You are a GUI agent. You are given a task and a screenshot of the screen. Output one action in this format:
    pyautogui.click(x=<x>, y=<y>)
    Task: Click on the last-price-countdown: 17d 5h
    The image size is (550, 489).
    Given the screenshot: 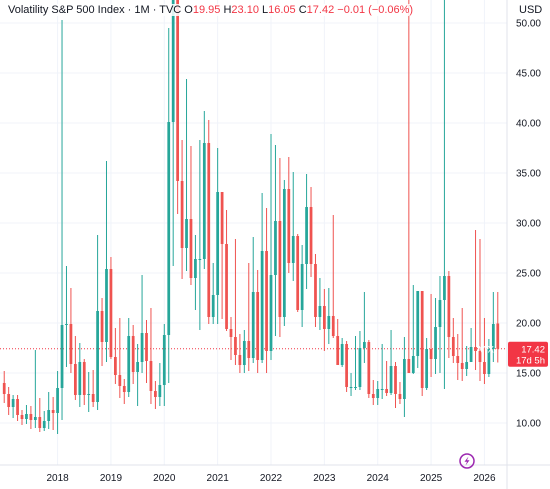 What is the action you would take?
    pyautogui.click(x=530, y=360)
    